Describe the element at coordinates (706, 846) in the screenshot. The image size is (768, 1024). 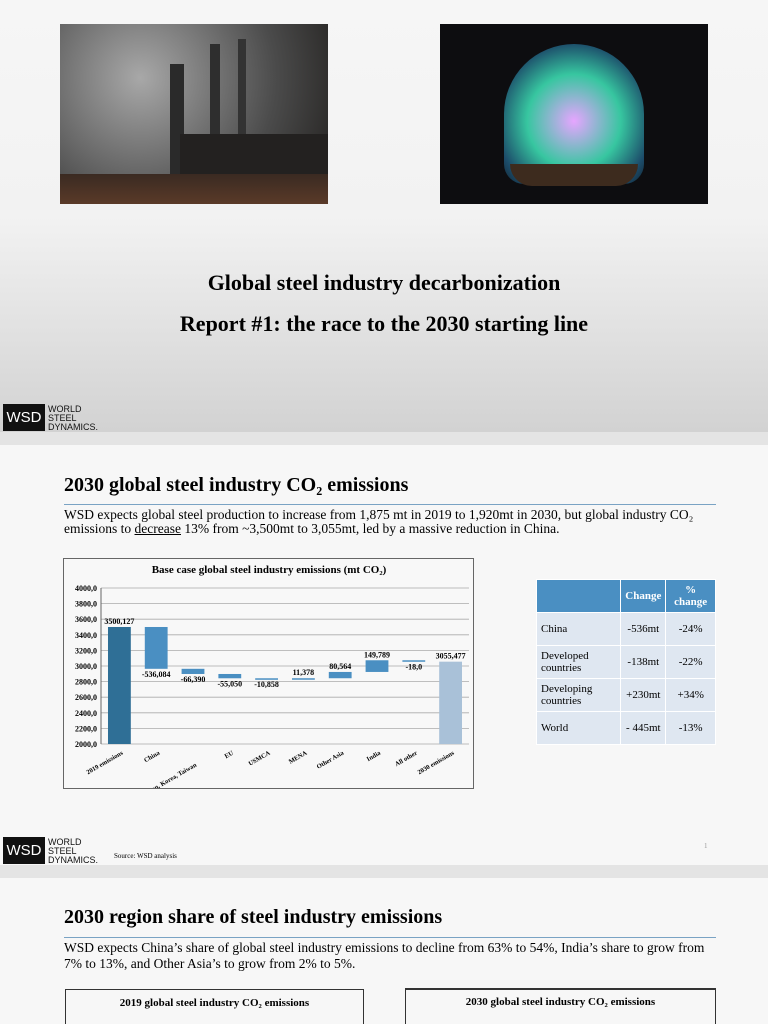
I see `page-number: 1` at that location.